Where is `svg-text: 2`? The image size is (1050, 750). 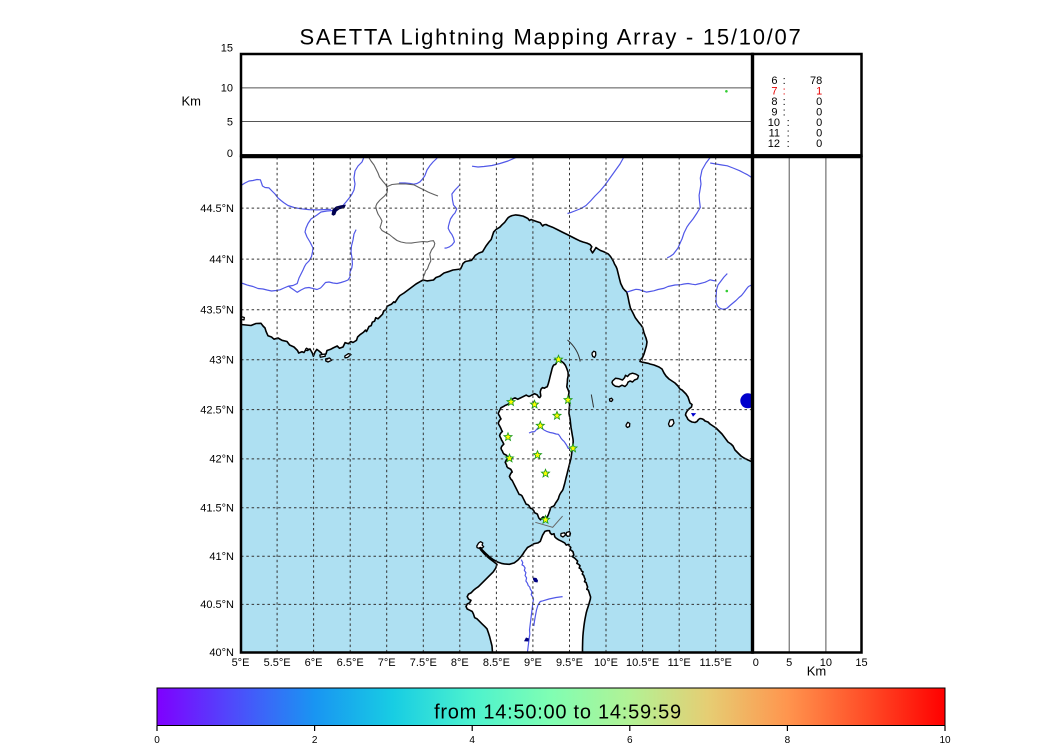 svg-text: 2 is located at coordinates (315, 740).